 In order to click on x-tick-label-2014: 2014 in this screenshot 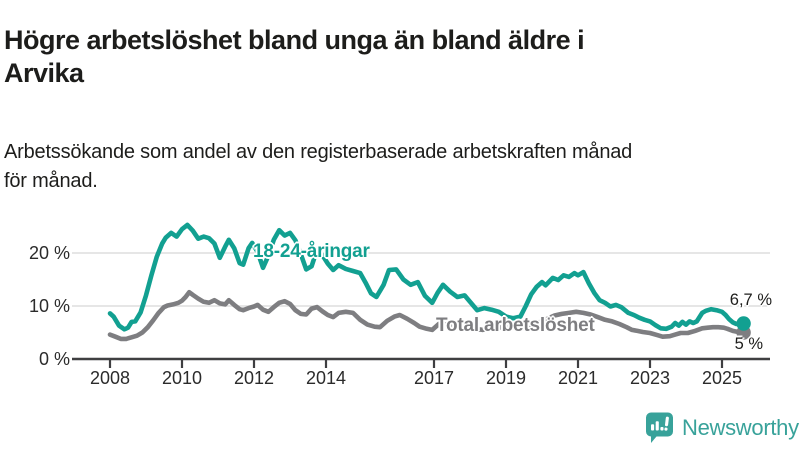, I will do `click(326, 378)`.